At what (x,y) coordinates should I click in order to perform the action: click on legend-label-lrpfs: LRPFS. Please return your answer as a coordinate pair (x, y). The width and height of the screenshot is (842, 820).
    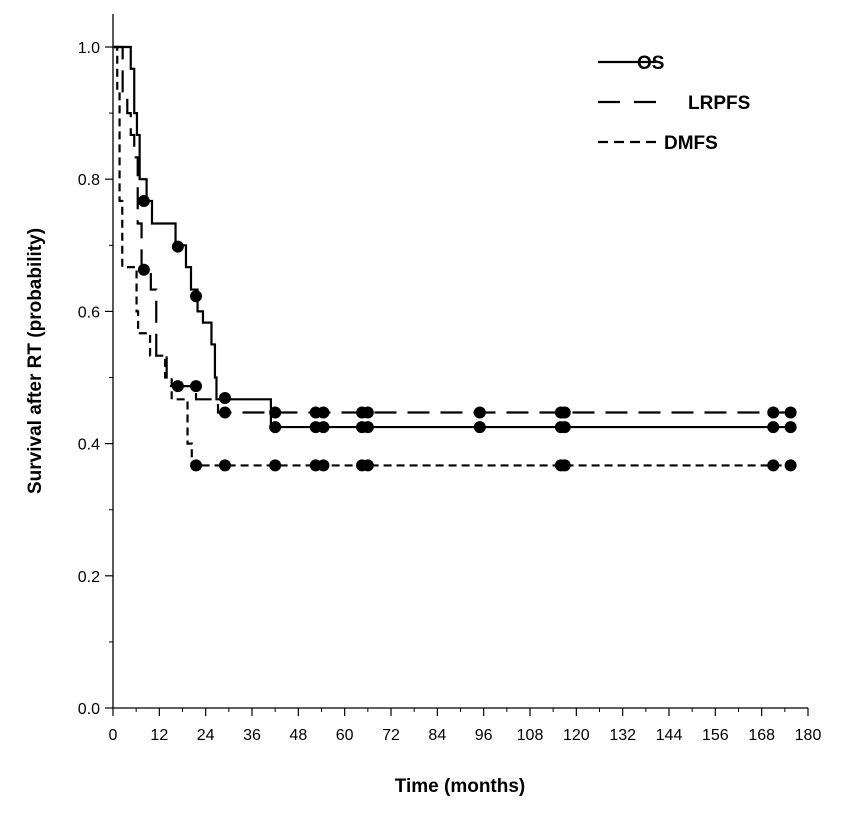
    Looking at the image, I should click on (719, 103).